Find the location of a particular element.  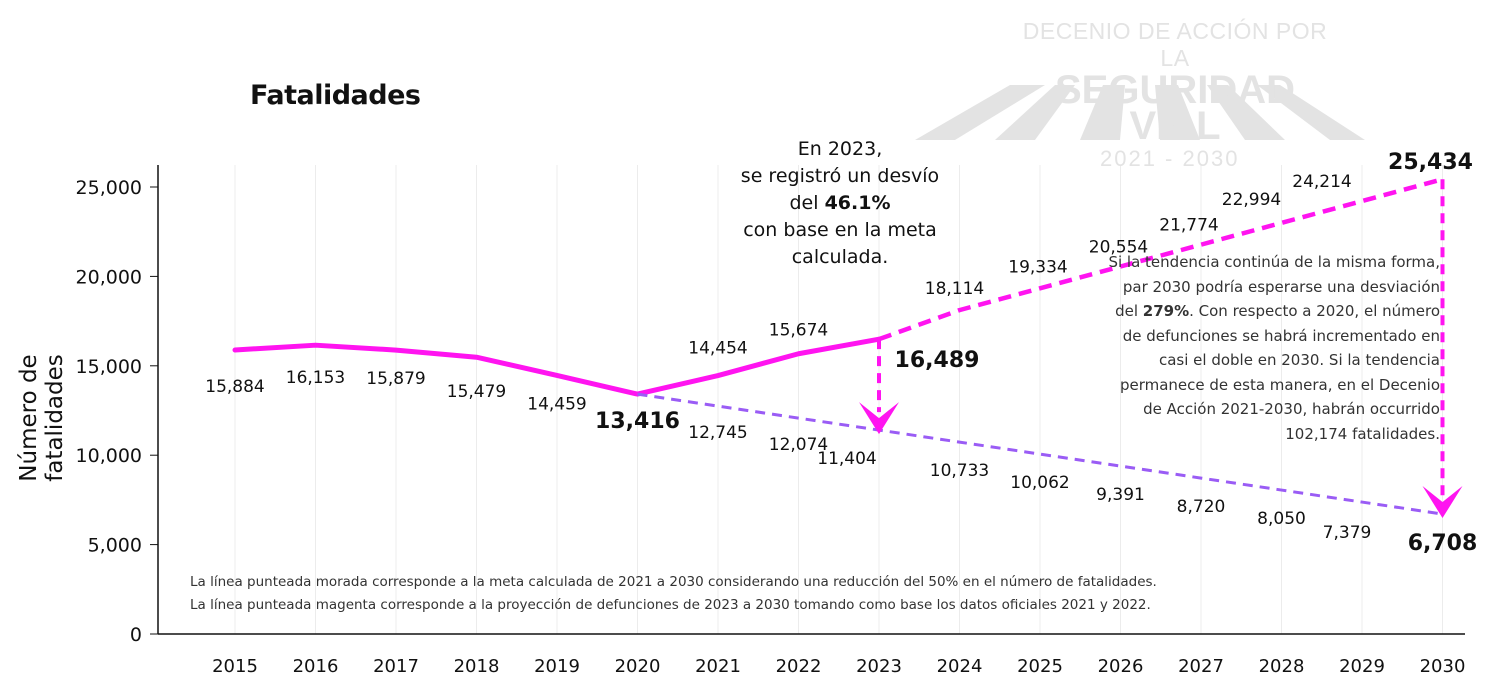

data-label-target: 9,391 is located at coordinates (1120, 495).